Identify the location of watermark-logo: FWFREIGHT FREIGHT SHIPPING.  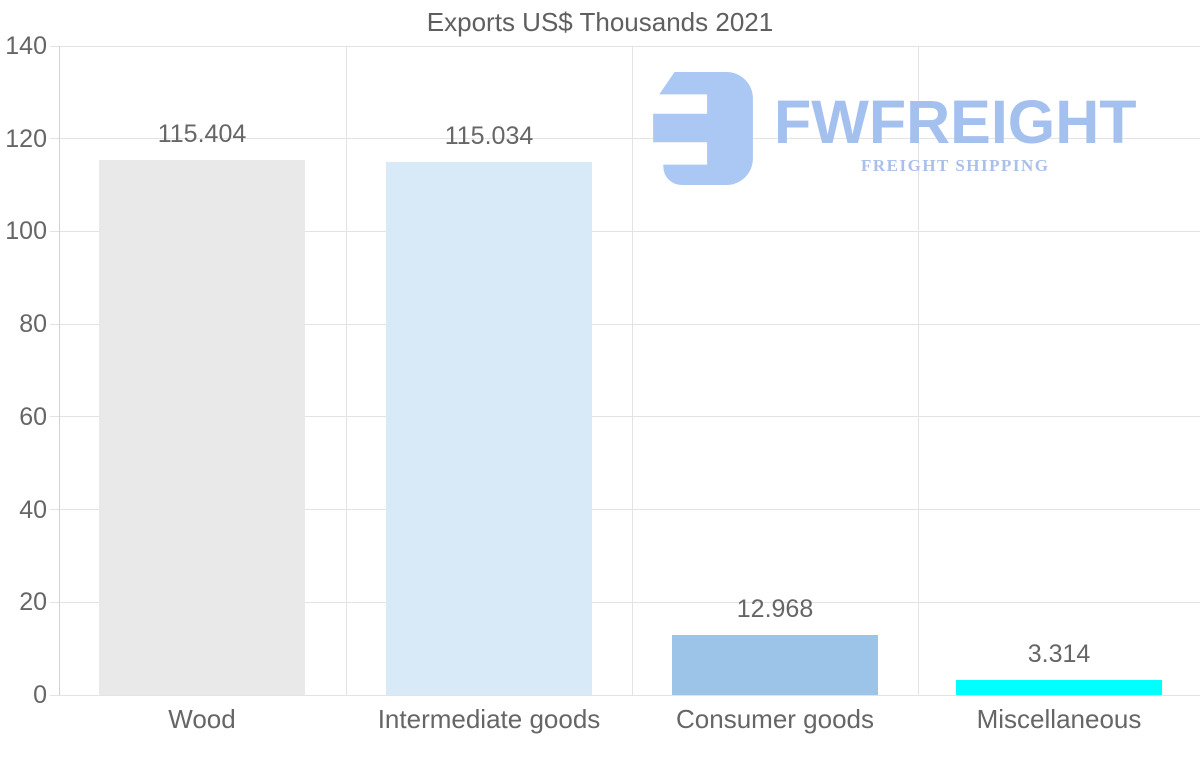
(893, 128).